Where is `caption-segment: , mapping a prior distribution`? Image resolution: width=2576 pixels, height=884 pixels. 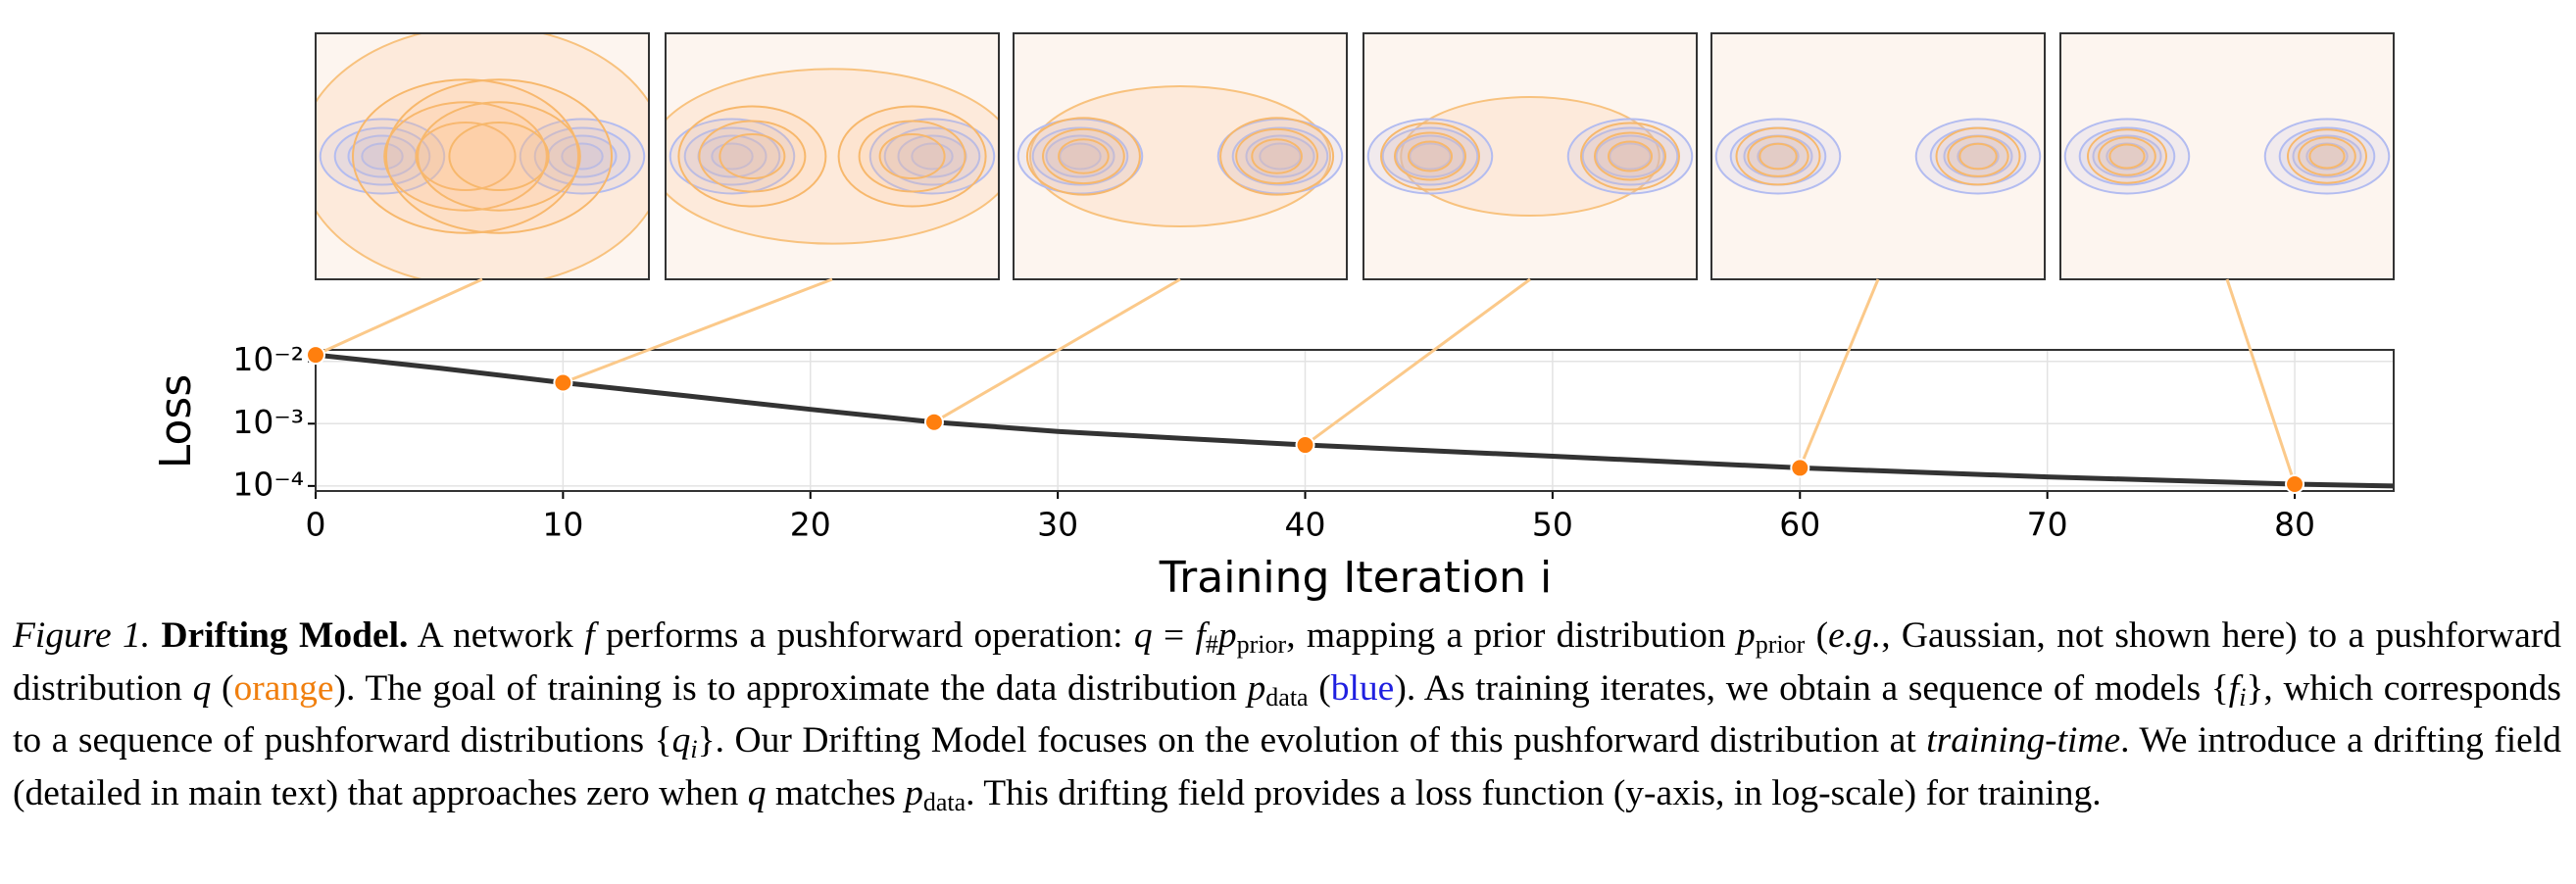
caption-segment: , mapping a prior distribution is located at coordinates (1511, 635).